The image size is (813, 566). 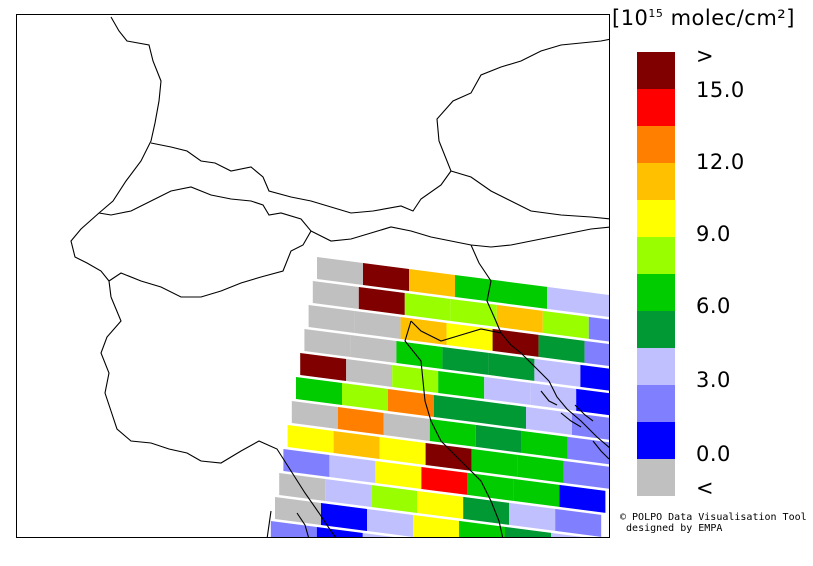 I want to click on elba-coast, so click(x=303, y=524).